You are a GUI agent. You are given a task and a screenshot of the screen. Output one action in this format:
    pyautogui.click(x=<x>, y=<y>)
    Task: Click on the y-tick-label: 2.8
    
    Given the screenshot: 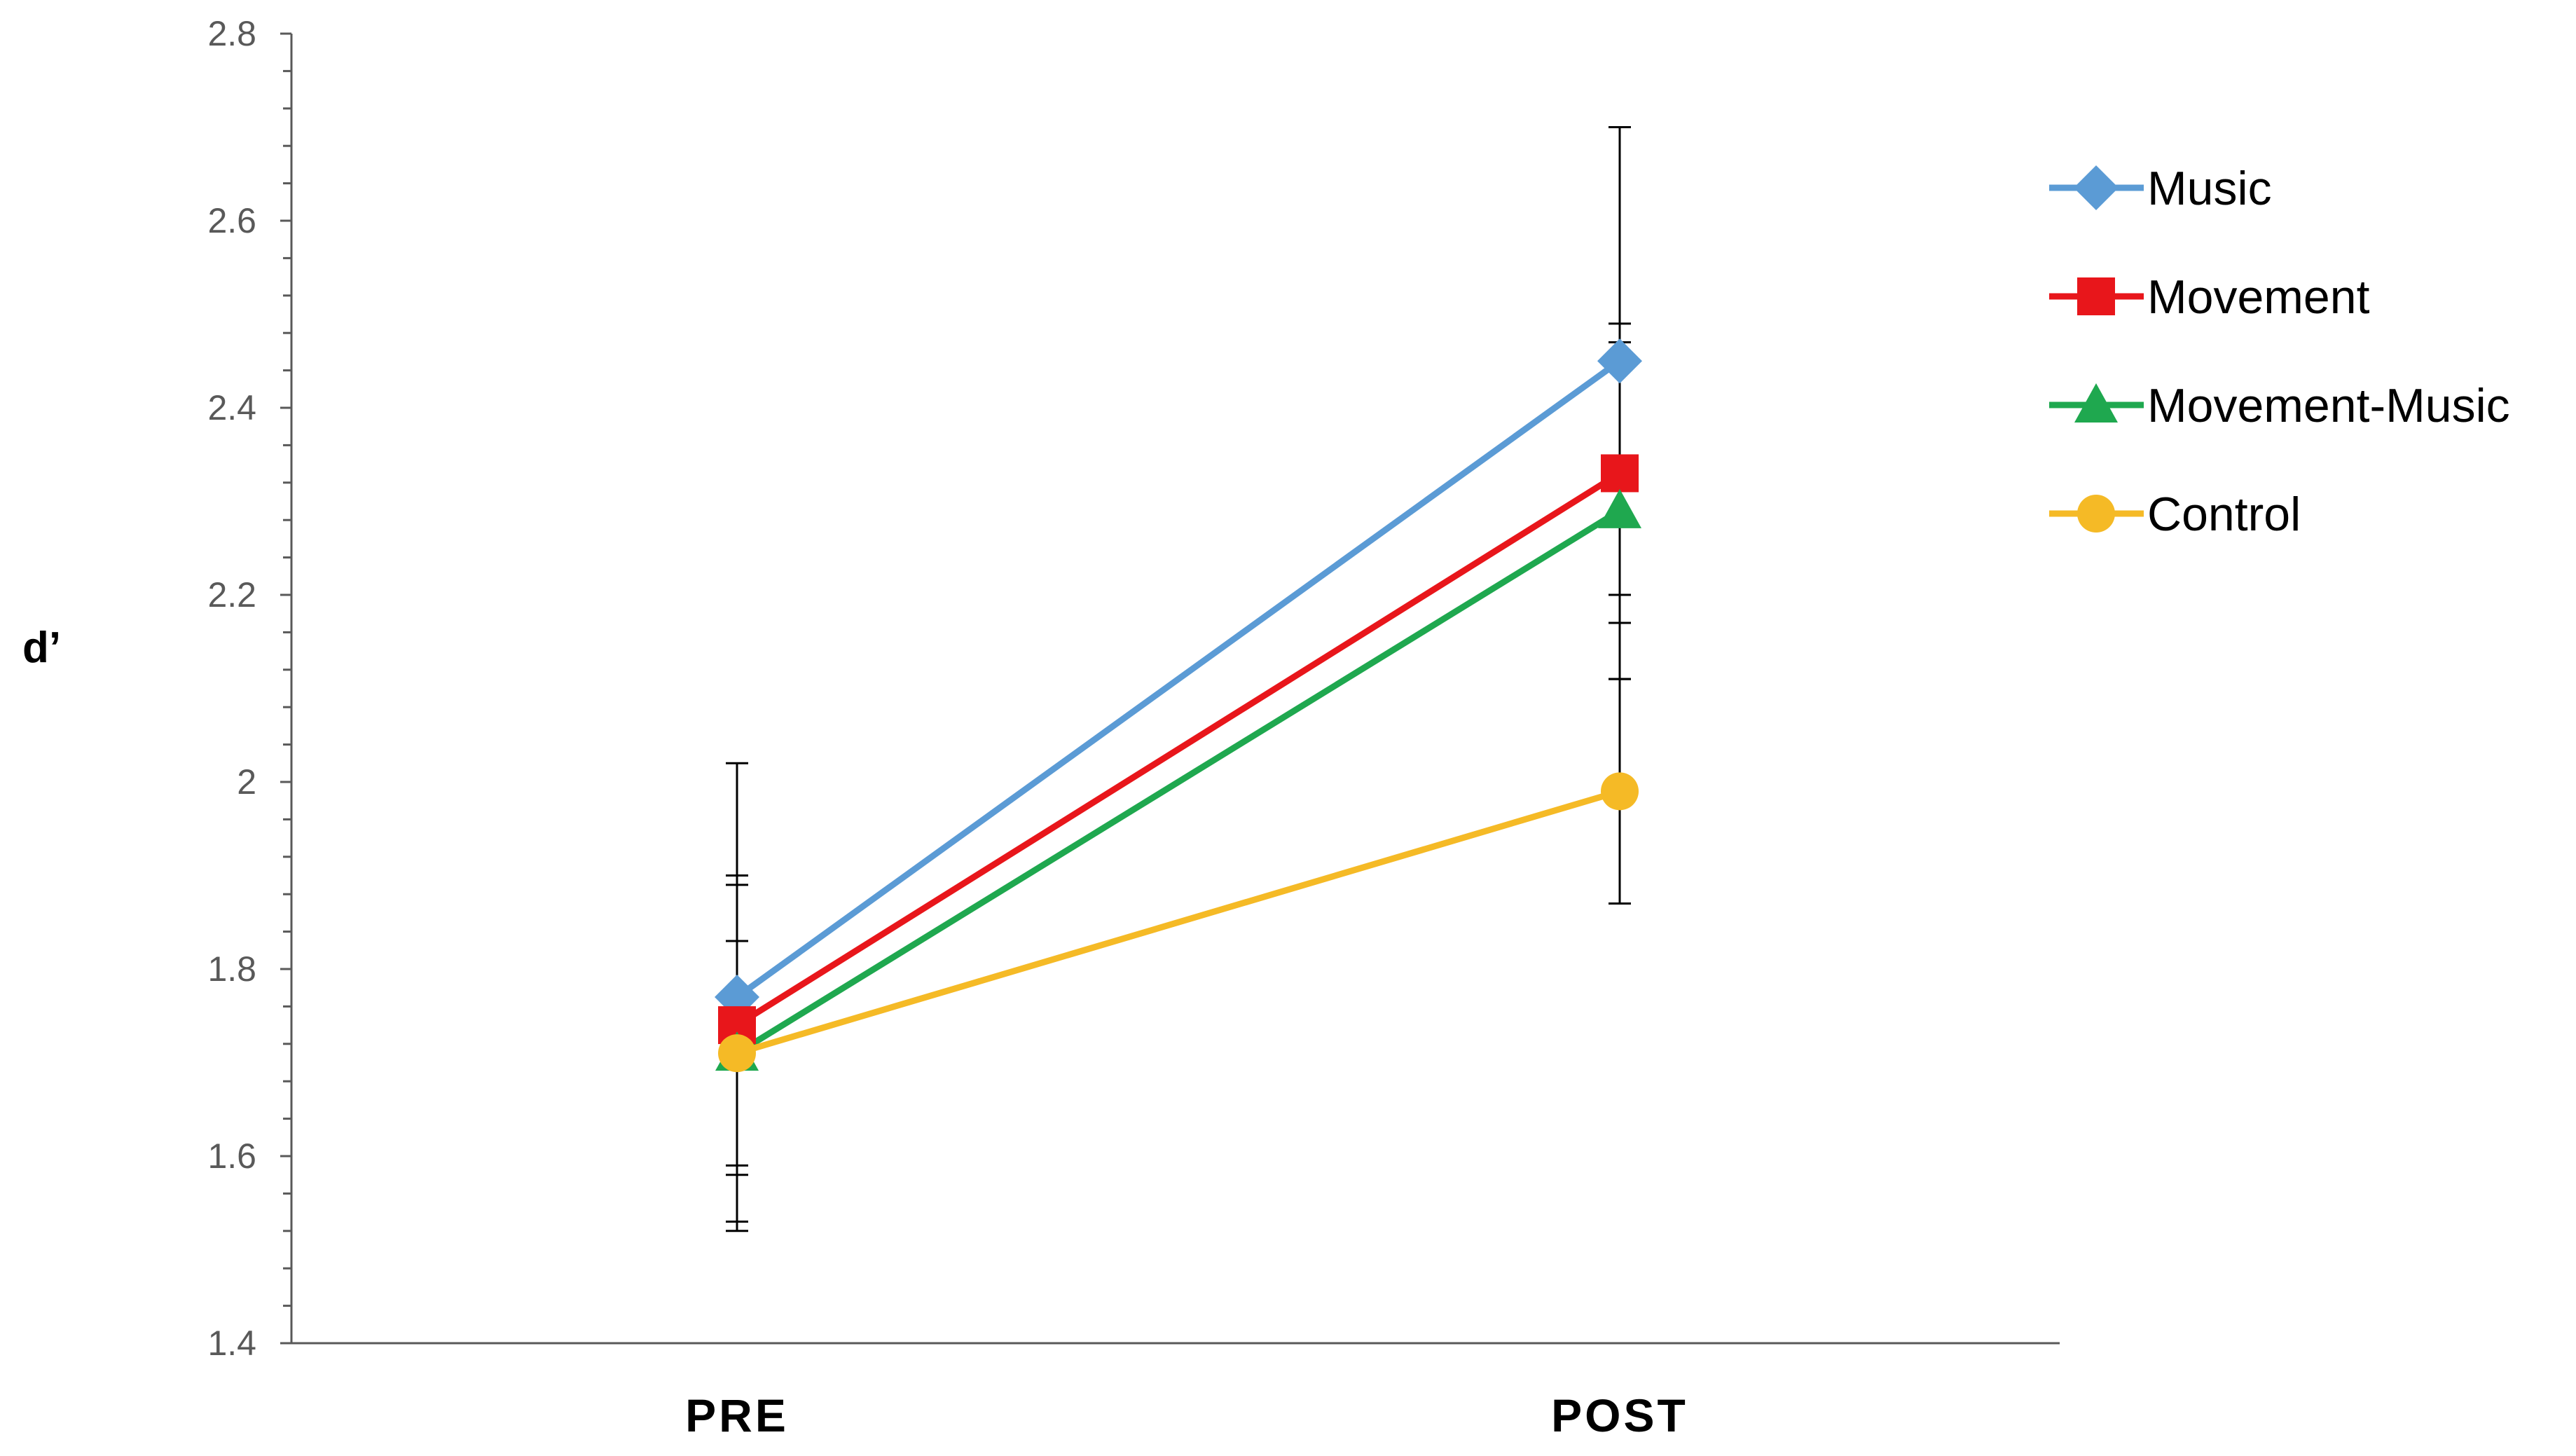 What is the action you would take?
    pyautogui.click(x=231, y=33)
    